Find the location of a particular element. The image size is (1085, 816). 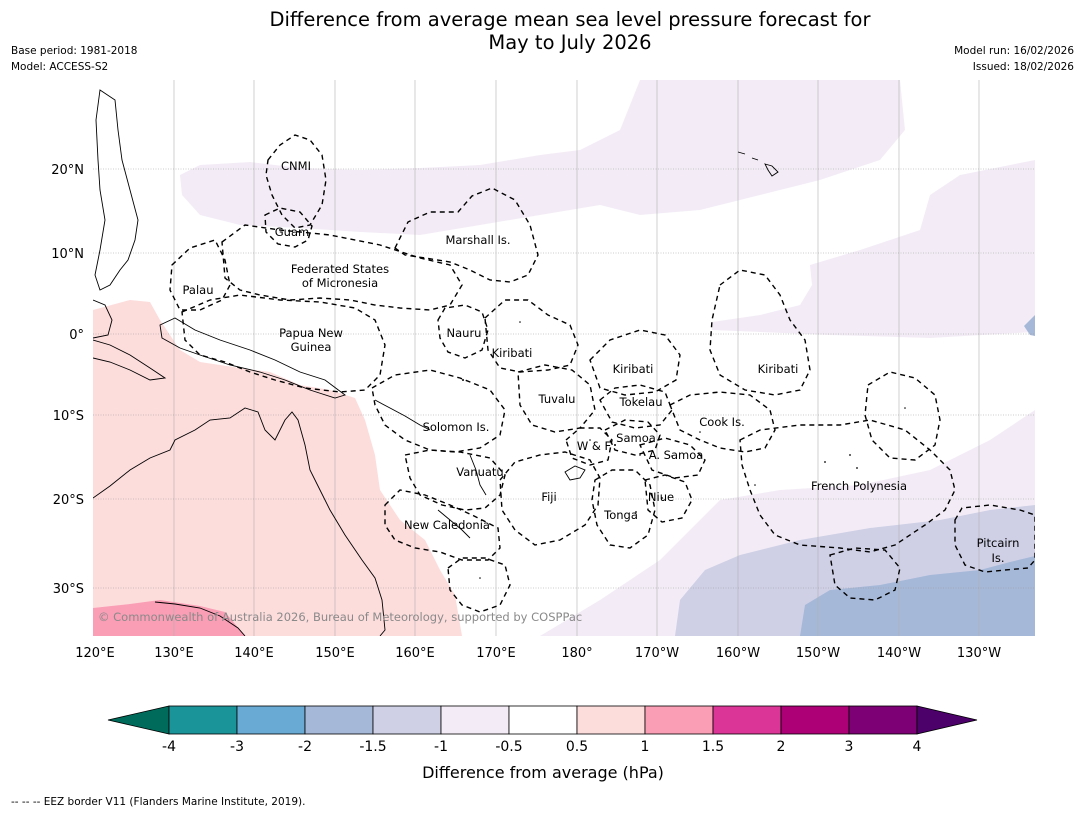

label-wallis-futuna: W & F is located at coordinates (594, 446).